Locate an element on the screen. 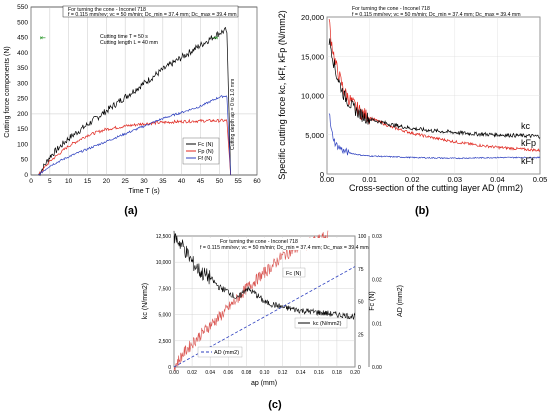 The width and height of the screenshot is (550, 415). panel-b-legend-kff: kFf is located at coordinates (527, 161).